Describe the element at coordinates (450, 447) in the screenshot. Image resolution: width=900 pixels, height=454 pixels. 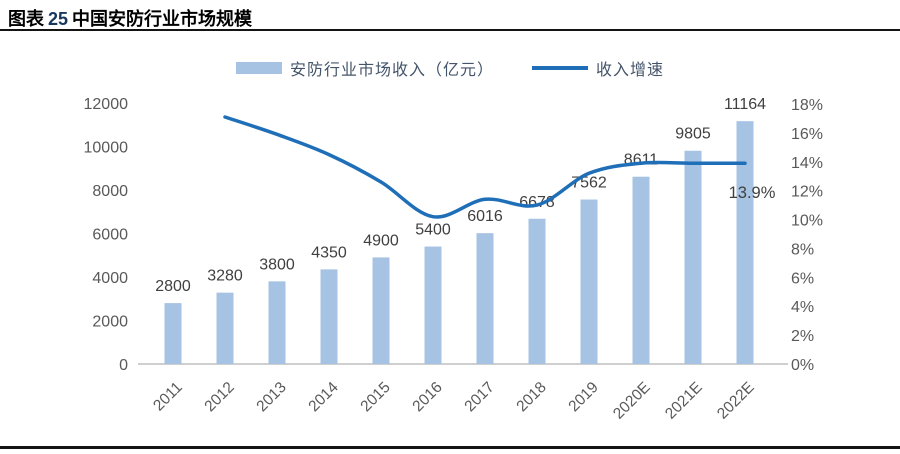
I see `figure-bottom-rule` at that location.